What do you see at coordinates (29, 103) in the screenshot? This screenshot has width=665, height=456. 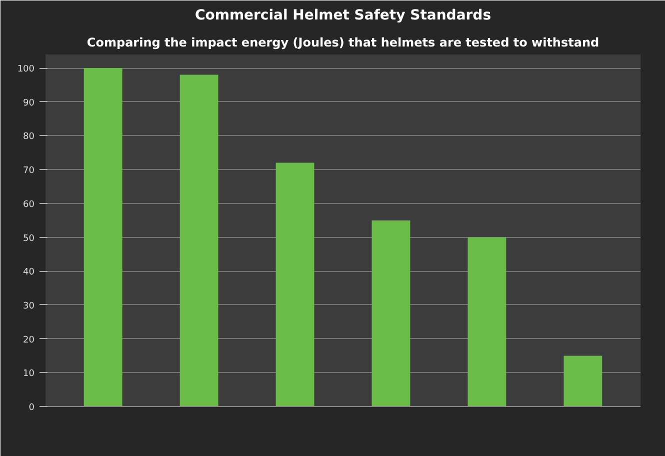 I see `y-tick-label: 90` at bounding box center [29, 103].